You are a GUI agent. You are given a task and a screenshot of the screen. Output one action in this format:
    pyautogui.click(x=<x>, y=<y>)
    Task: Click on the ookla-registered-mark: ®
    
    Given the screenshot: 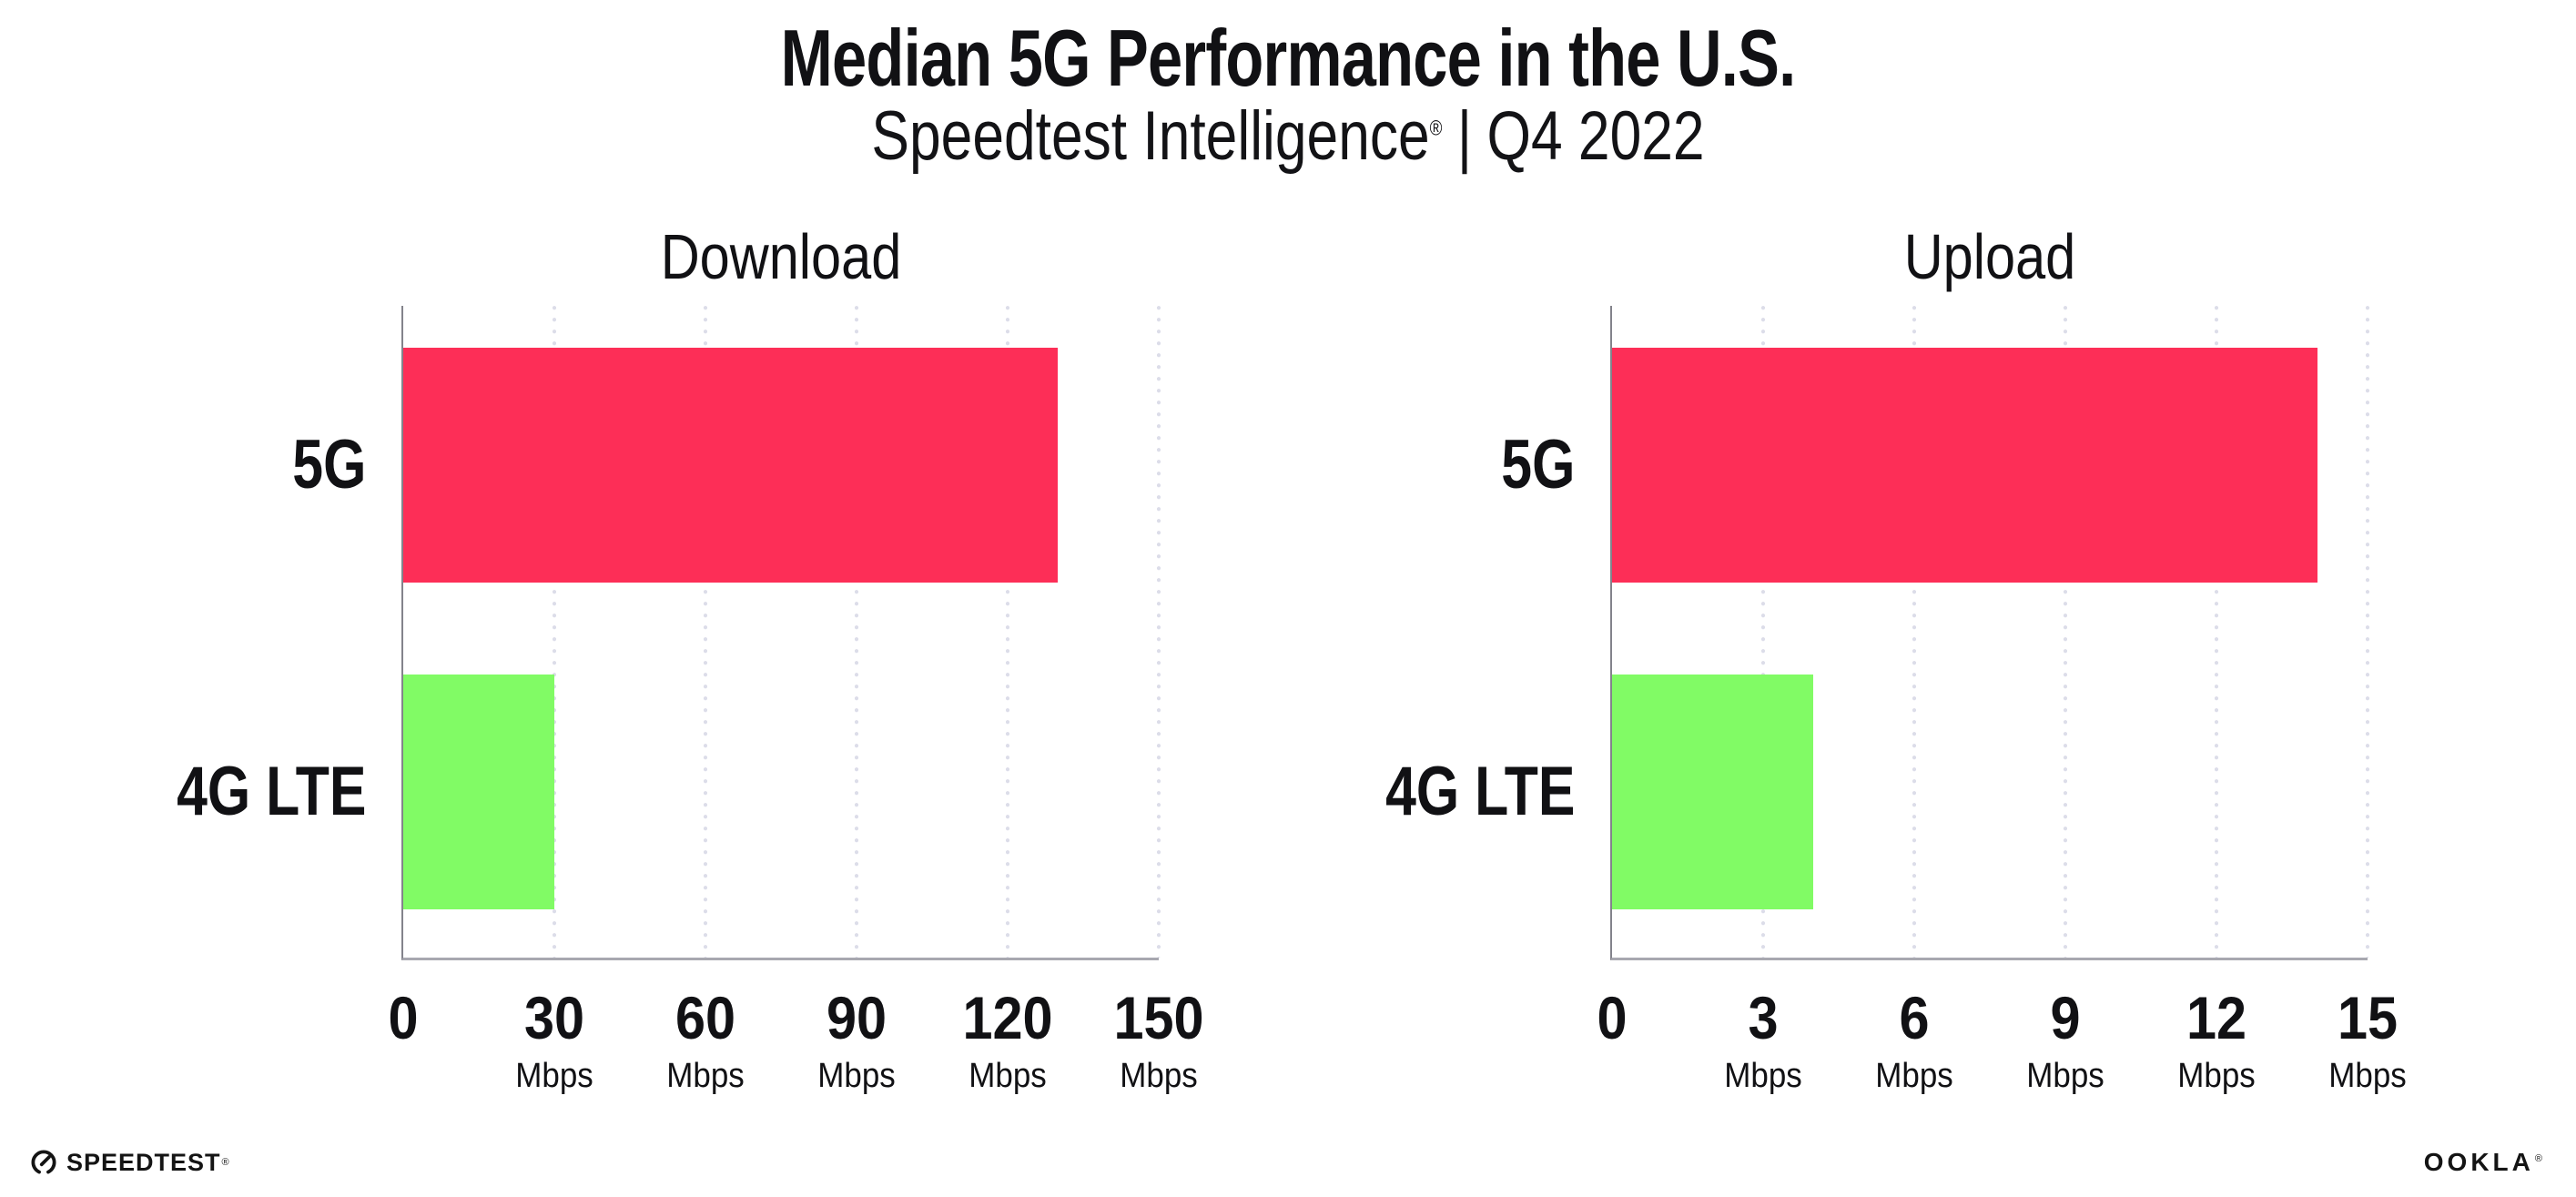 What is the action you would take?
    pyautogui.click(x=2540, y=1158)
    